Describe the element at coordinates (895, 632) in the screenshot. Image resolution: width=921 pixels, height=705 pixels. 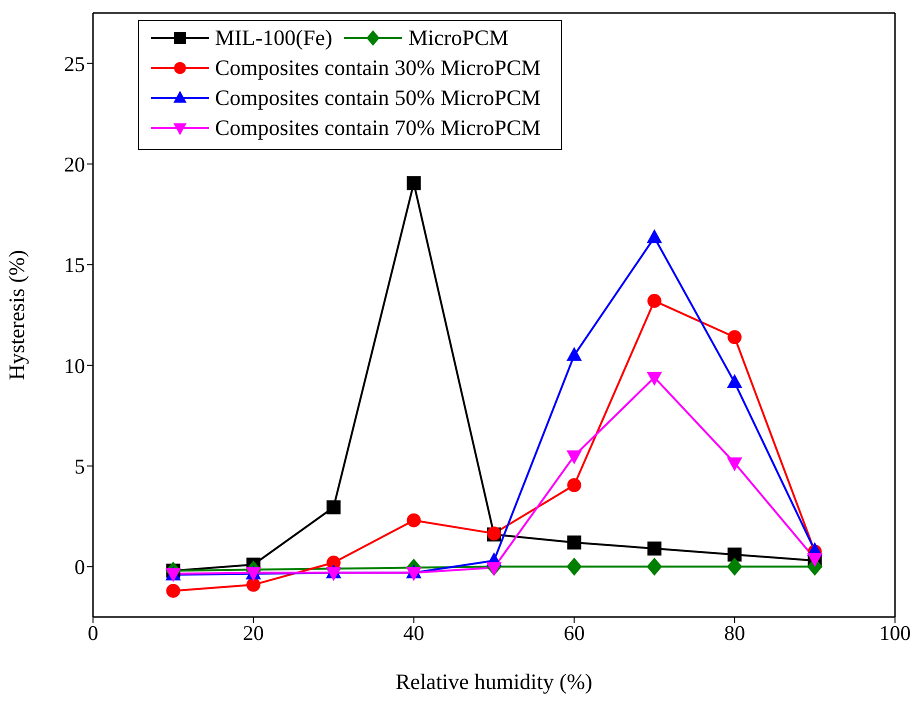
I see `x-tick-label: 100` at that location.